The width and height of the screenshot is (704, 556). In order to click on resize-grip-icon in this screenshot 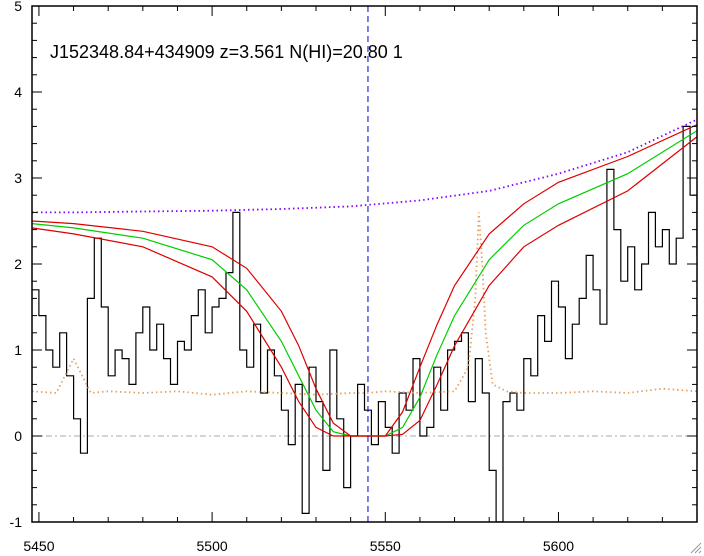, I will do `click(695, 547)`.